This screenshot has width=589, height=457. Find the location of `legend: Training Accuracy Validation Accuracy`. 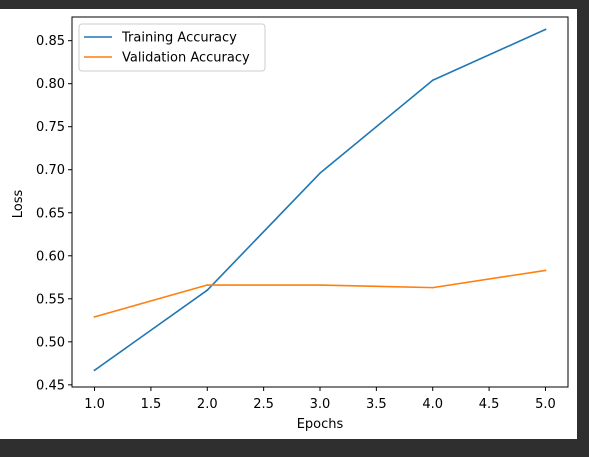

legend: Training Accuracy Validation Accuracy is located at coordinates (172, 47).